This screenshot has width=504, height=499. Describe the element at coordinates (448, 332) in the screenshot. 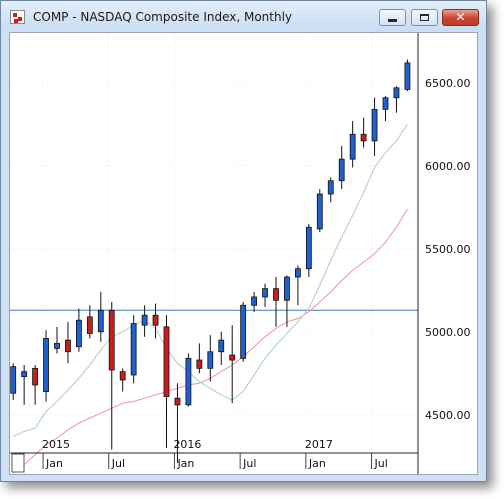

I see `price-label: 5000.00` at that location.